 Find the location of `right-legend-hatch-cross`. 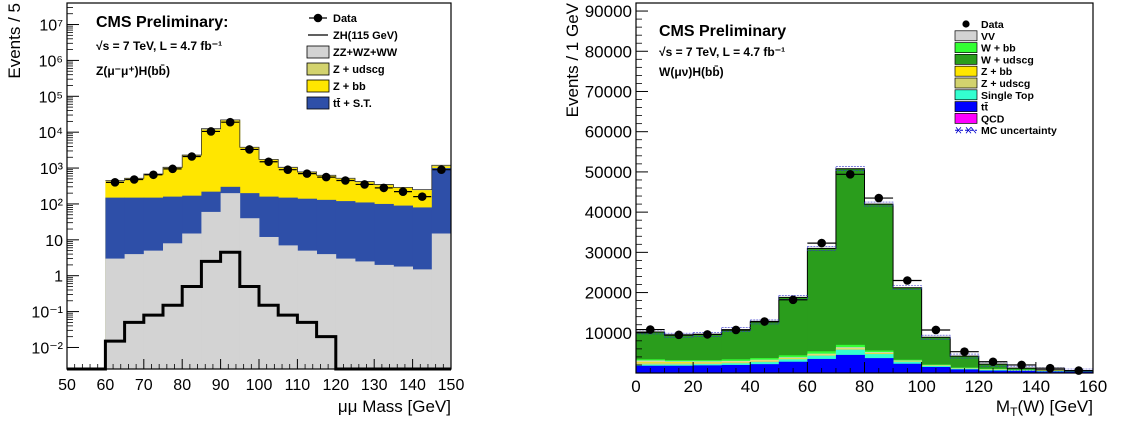

right-legend-hatch-cross is located at coordinates (966, 130).